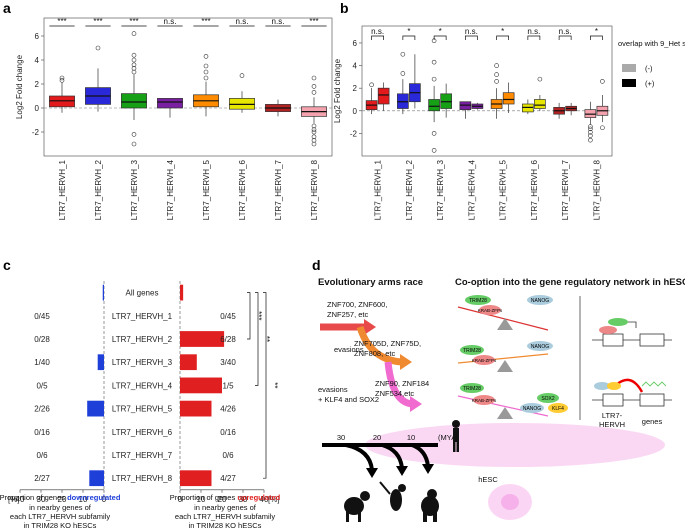 Image resolution: width=685 pixels, height=530 pixels. Describe the element at coordinates (37, 60) in the screenshot. I see `y-tick-label: 4` at that location.